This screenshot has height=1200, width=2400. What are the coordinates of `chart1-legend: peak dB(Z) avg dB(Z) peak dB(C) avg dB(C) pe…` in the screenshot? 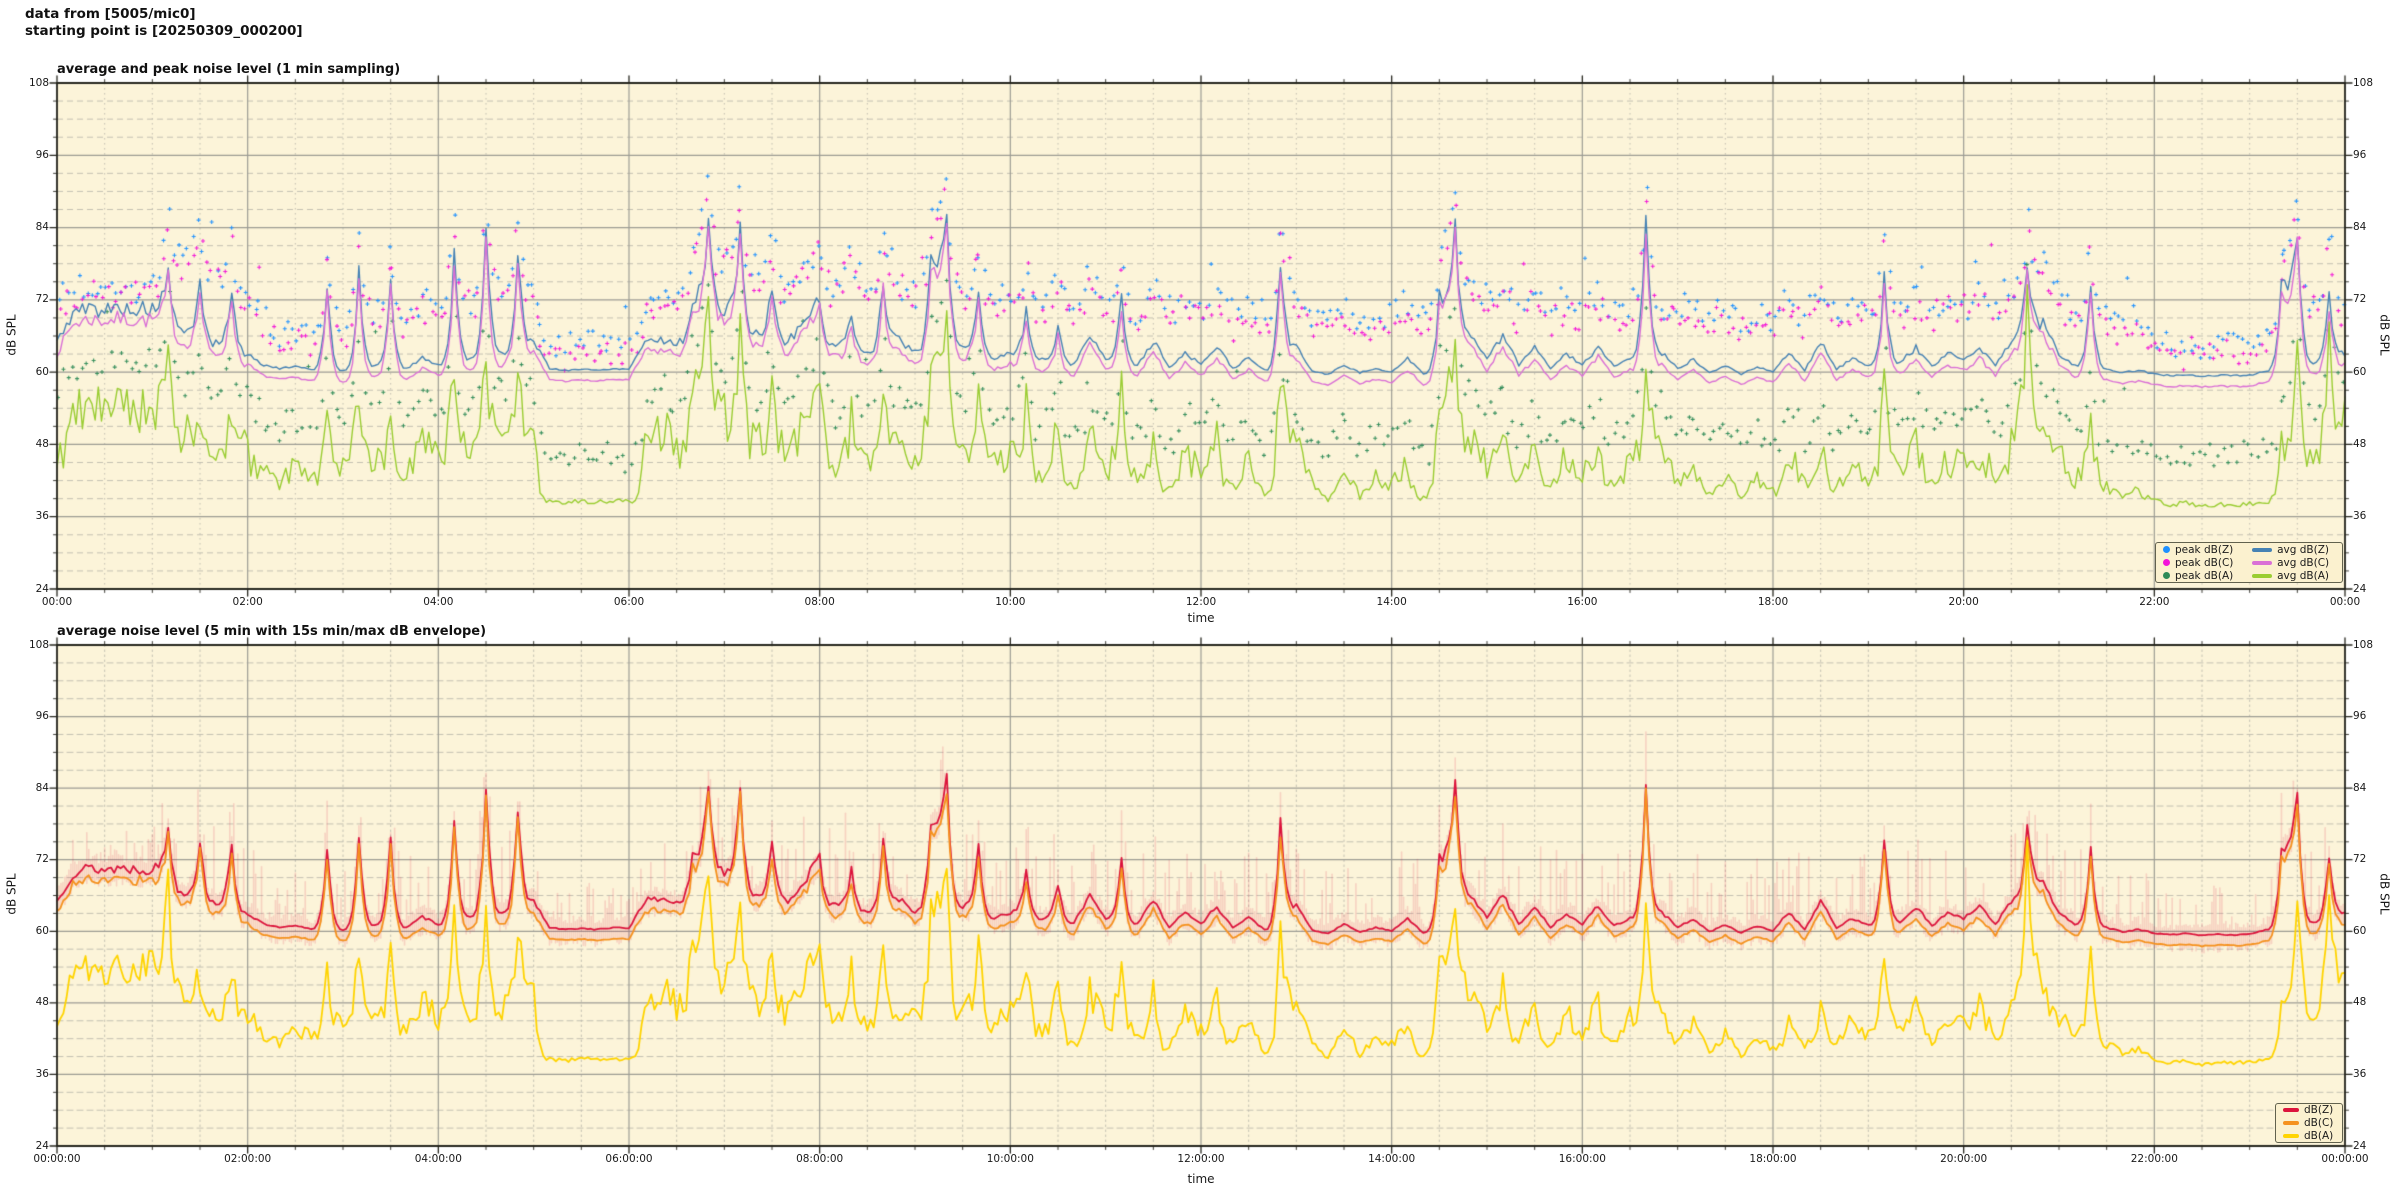 It's located at (2249, 562).